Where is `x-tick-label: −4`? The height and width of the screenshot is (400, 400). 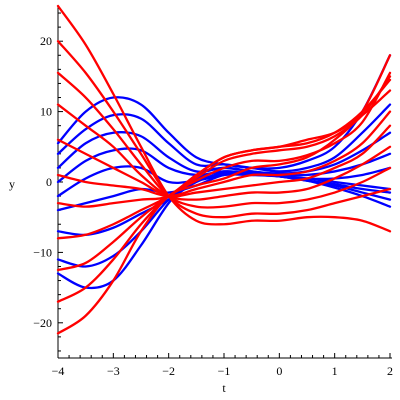 x-tick-label: −4 is located at coordinates (58, 371).